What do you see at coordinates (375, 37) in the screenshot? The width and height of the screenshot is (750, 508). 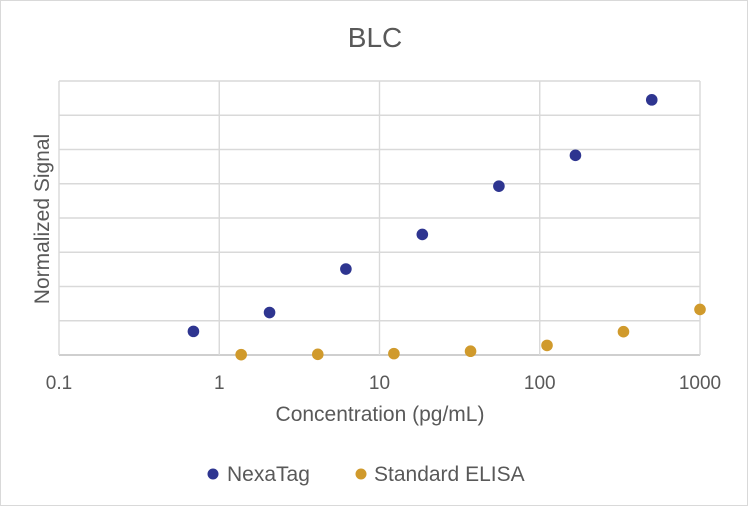 I see `chart-title: BLC` at bounding box center [375, 37].